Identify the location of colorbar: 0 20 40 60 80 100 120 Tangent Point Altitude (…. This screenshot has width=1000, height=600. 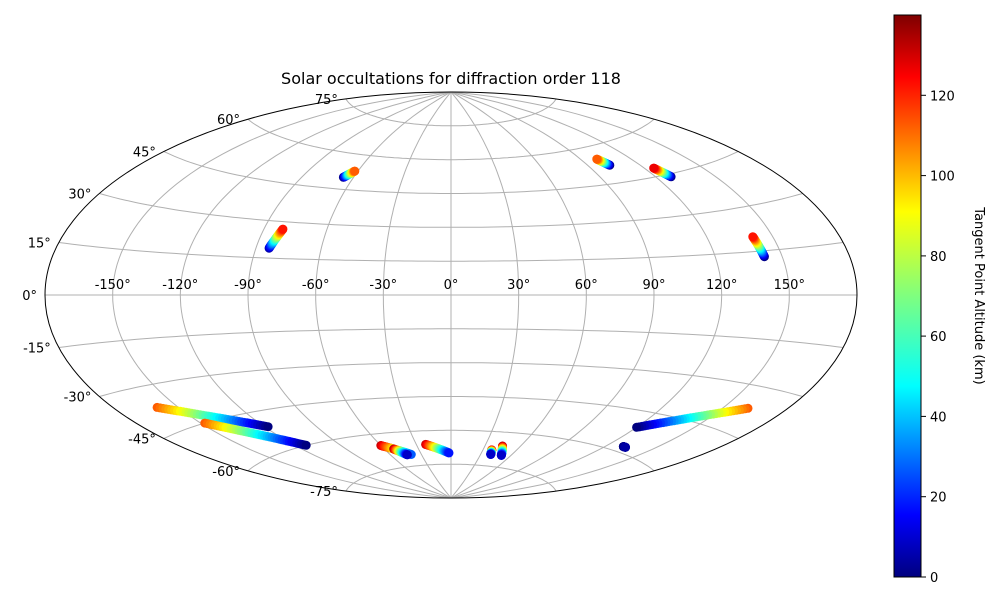
(939, 300).